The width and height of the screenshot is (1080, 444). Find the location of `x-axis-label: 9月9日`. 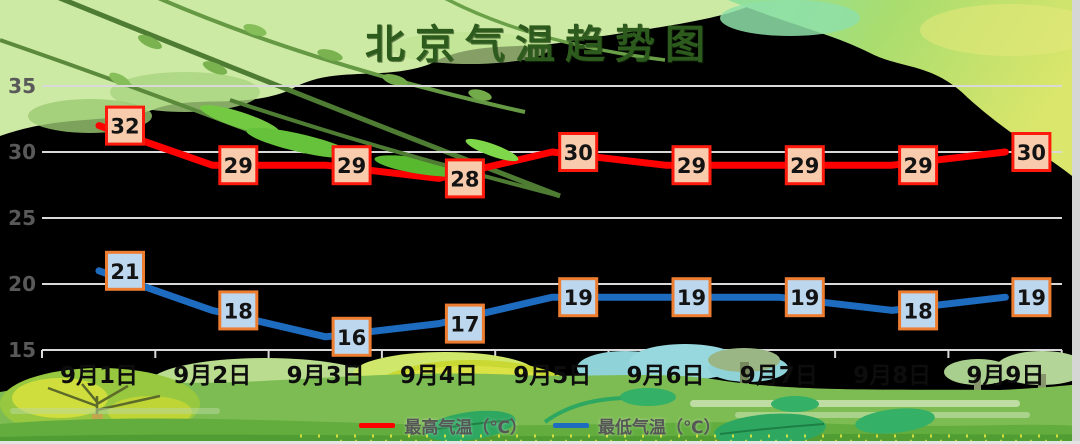

x-axis-label: 9月9日 is located at coordinates (1005, 376).